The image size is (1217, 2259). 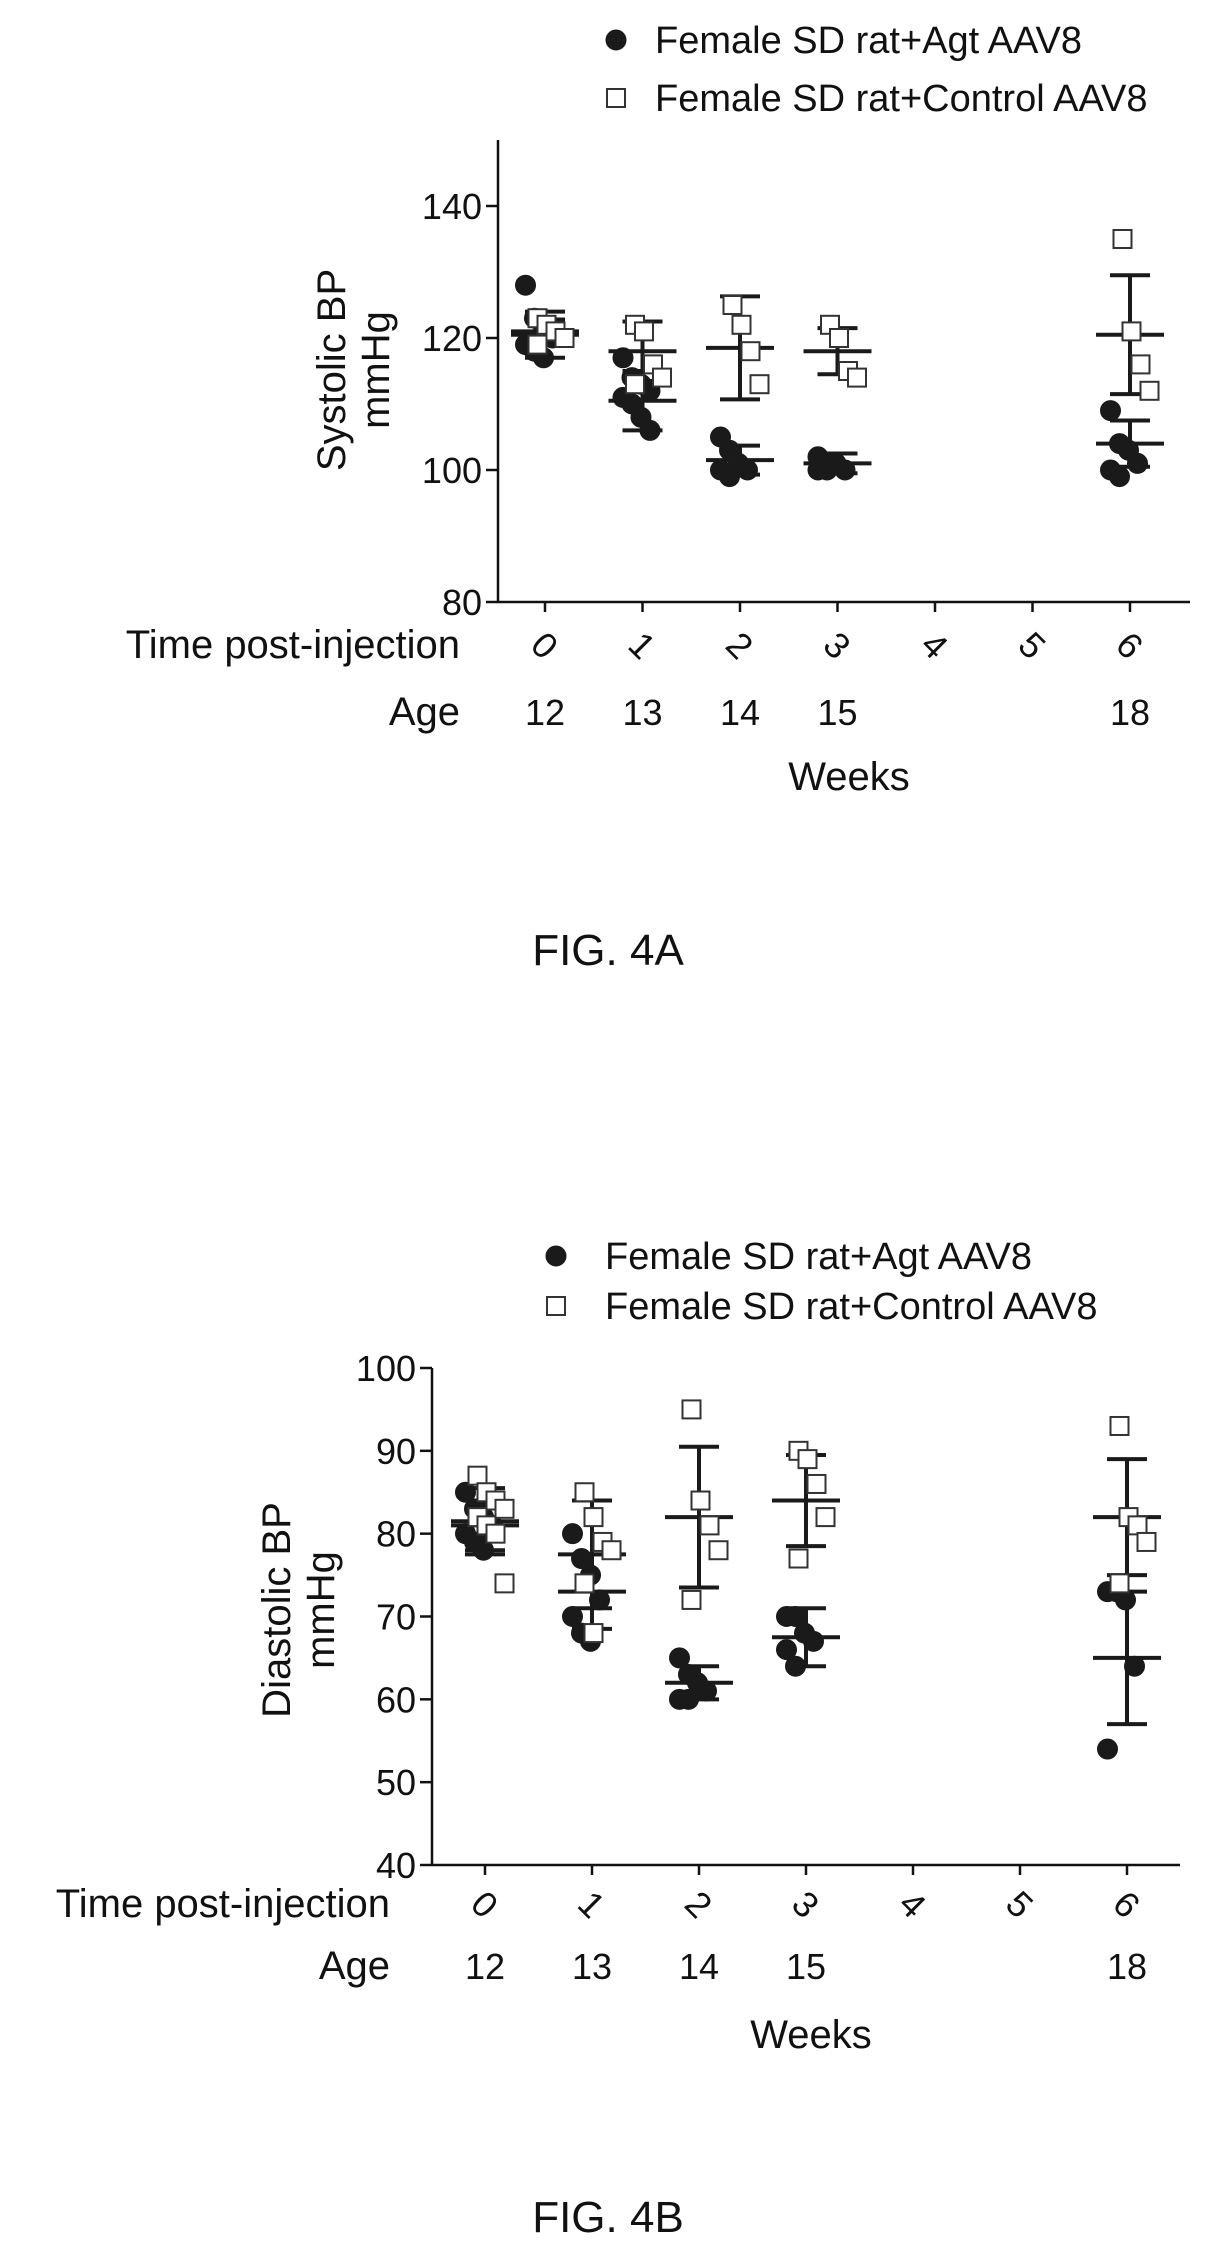 I want to click on y-tick-label: 60, so click(x=396, y=1699).